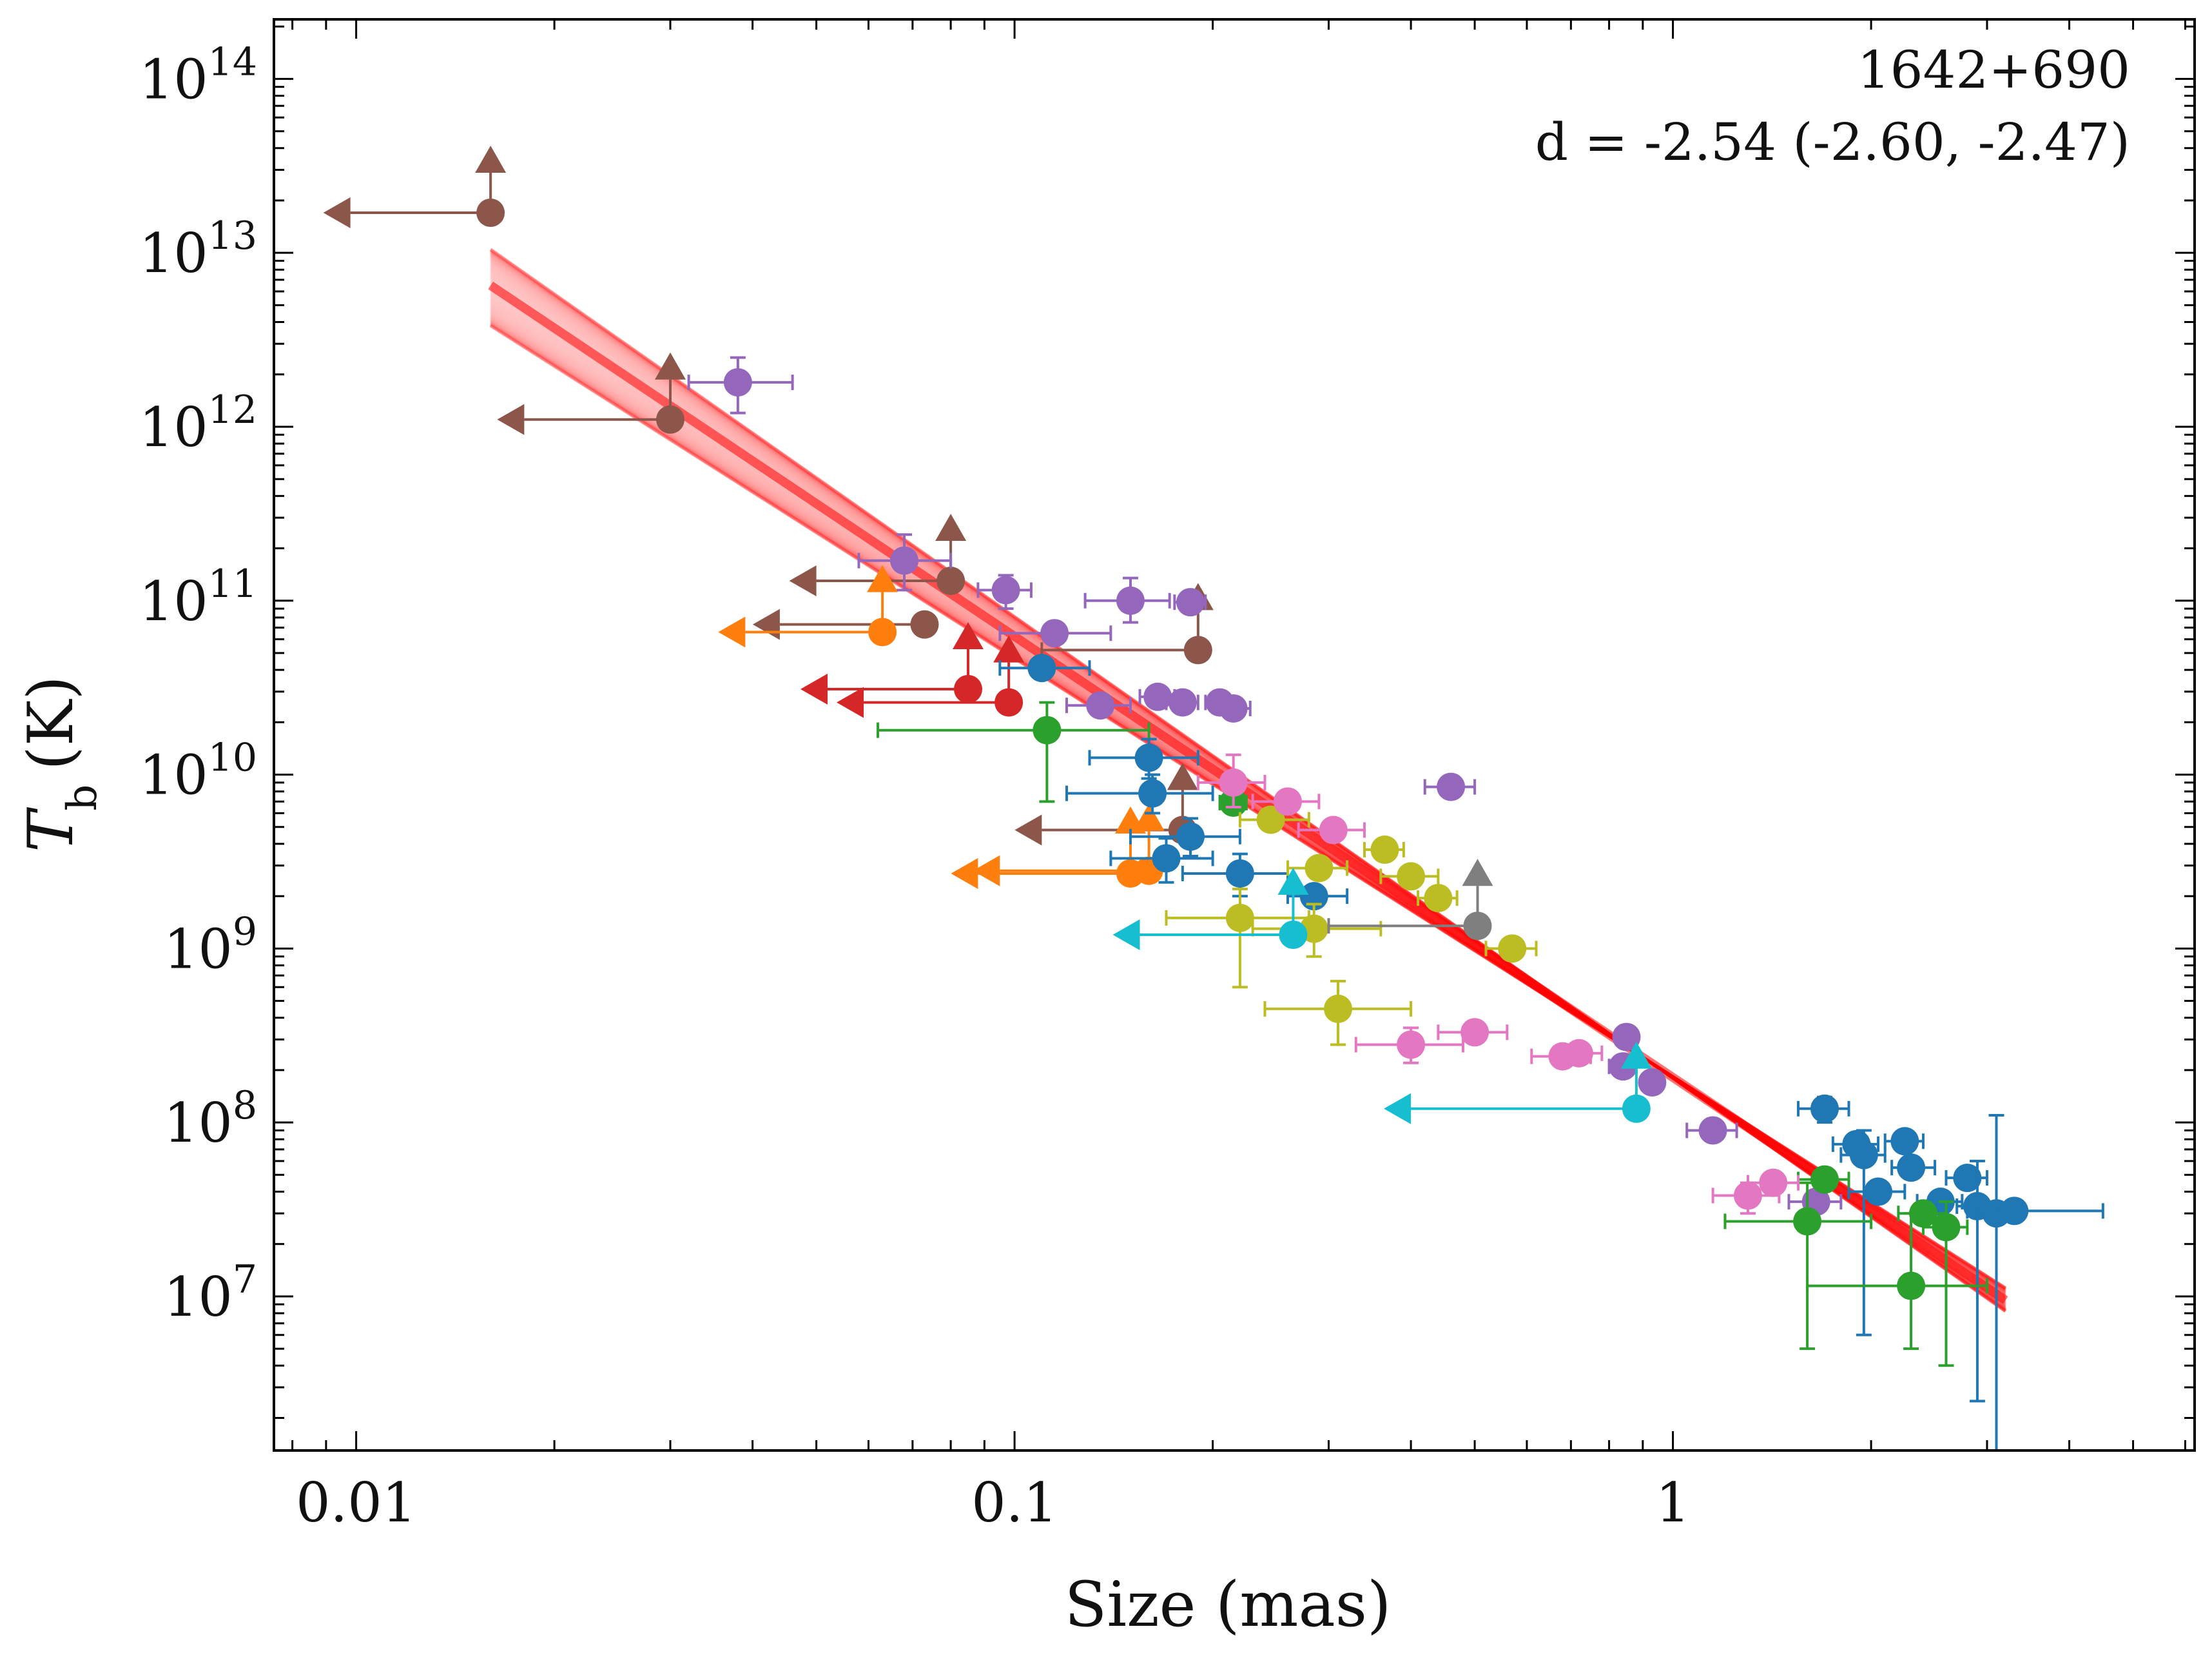 This screenshot has height=1660, width=2212. I want to click on x-tick-label: 0.1, so click(1014, 1502).